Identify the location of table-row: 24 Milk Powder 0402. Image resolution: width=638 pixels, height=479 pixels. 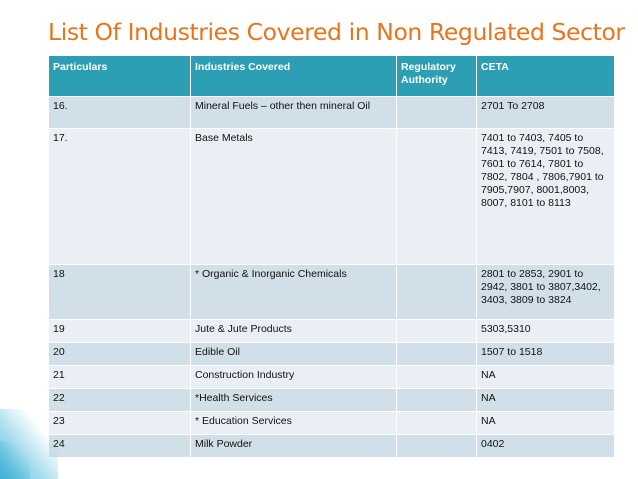
(331, 446).